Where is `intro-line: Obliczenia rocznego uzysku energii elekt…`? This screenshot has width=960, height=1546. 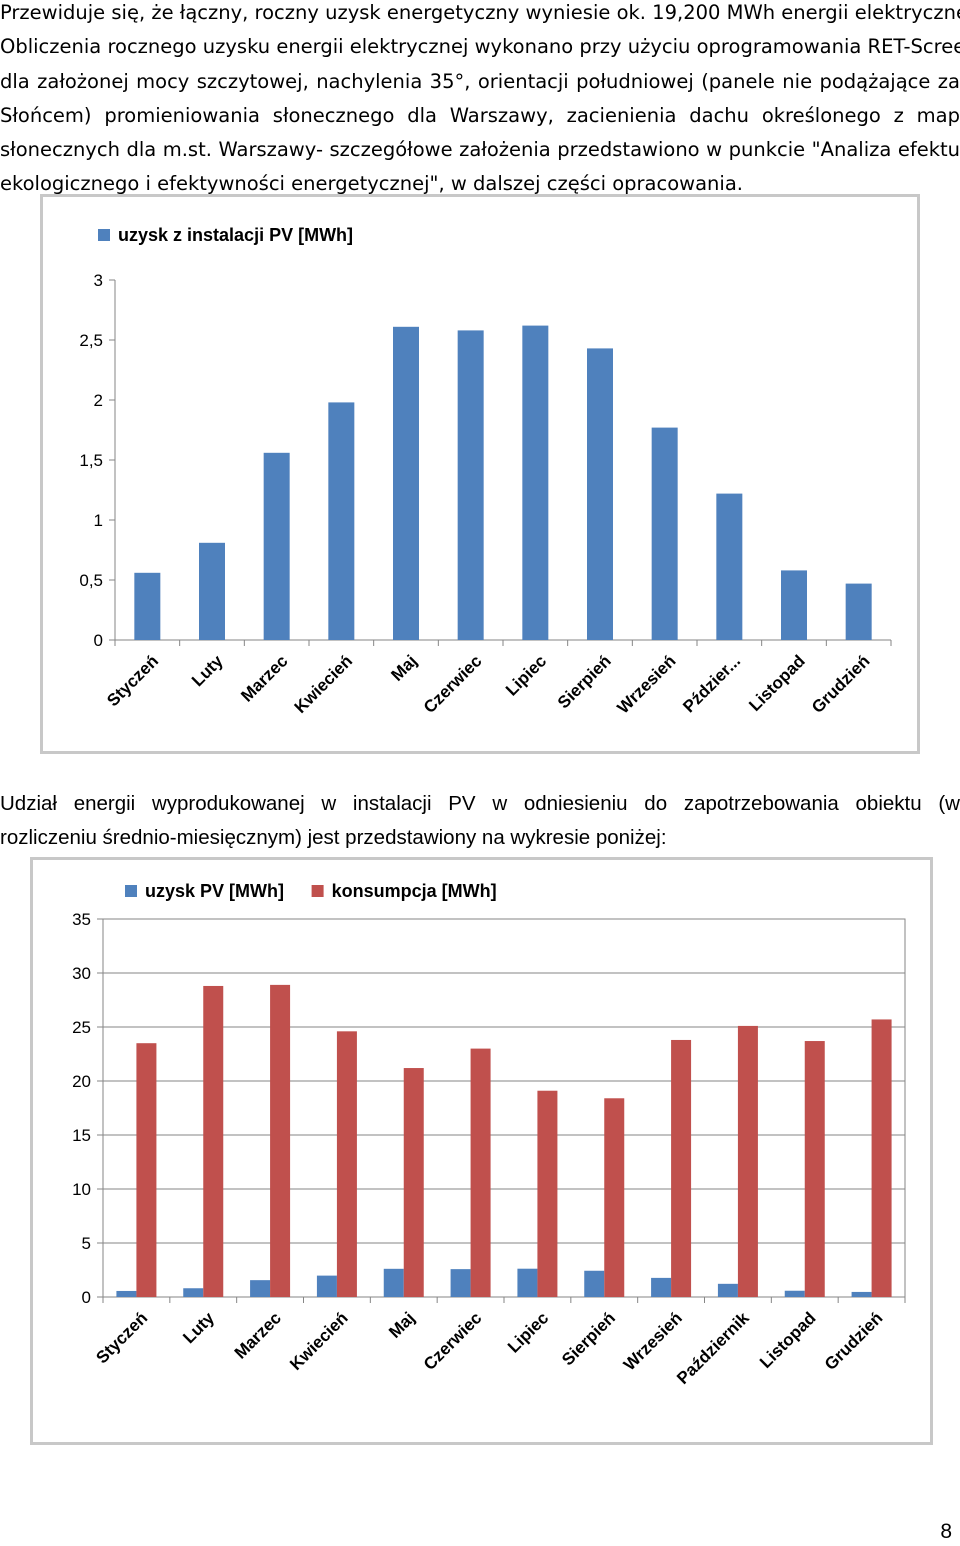
intro-line: Obliczenia rocznego uzysku energii elekt… is located at coordinates (480, 47).